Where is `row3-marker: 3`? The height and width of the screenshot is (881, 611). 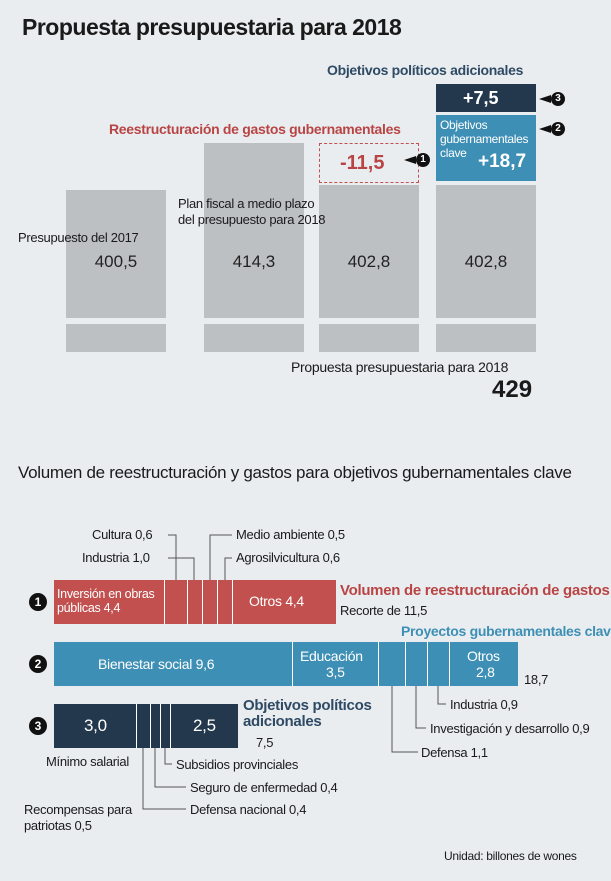 row3-marker: 3 is located at coordinates (38, 726).